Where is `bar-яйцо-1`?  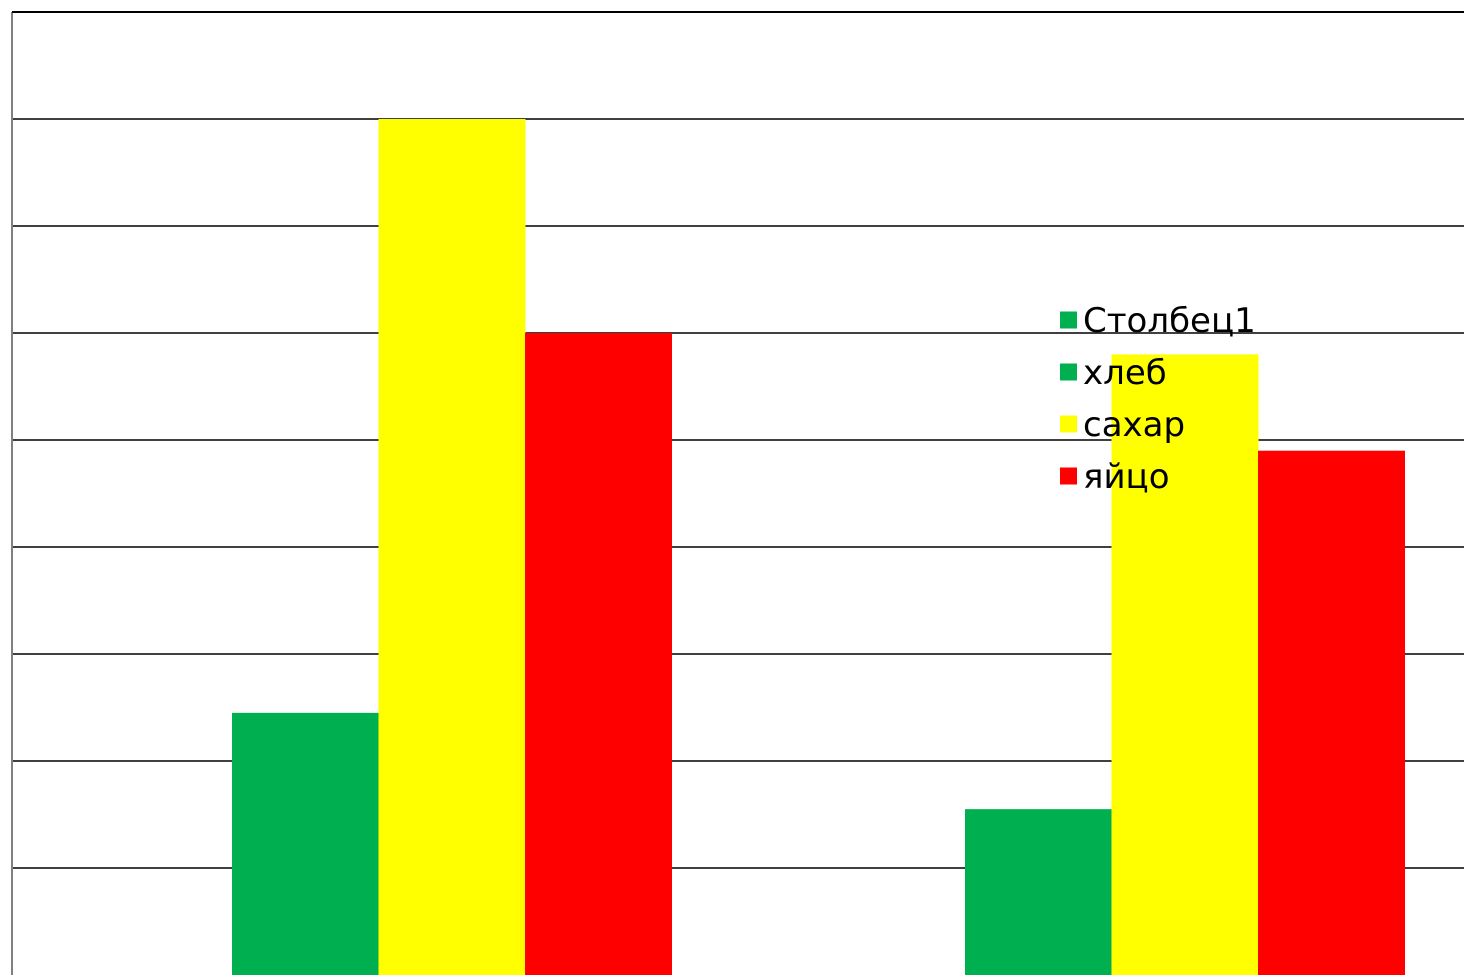 bar-яйцо-1 is located at coordinates (598, 654).